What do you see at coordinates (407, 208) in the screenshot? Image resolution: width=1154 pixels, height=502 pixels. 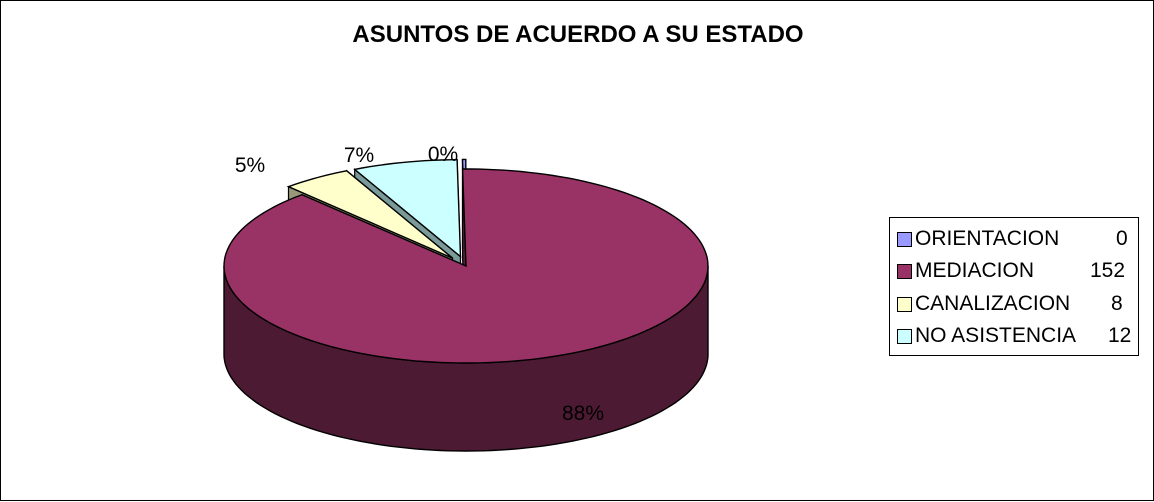 I see `pie-slice-no-asistencia` at bounding box center [407, 208].